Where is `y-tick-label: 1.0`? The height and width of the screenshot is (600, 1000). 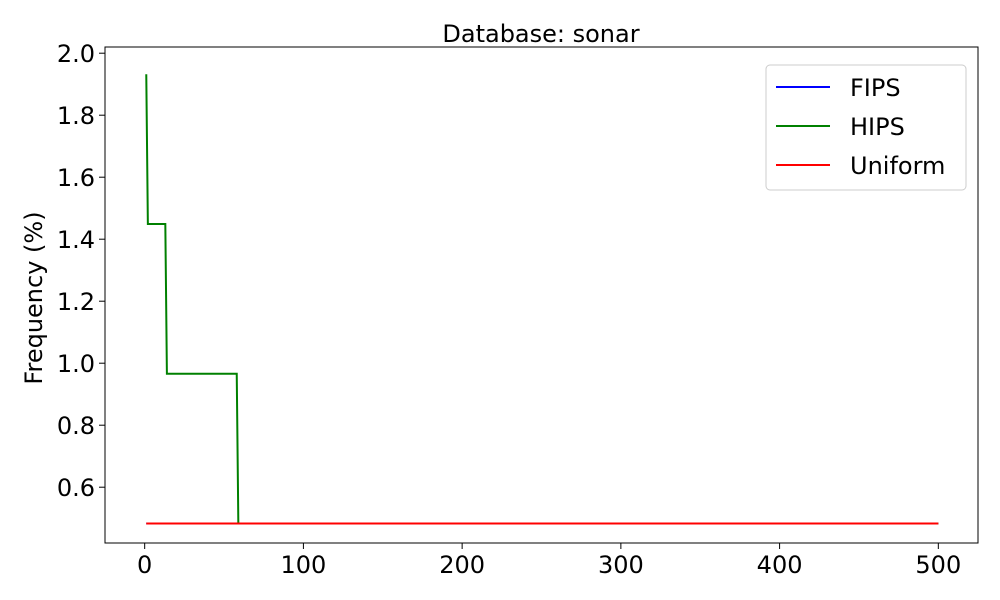
y-tick-label: 1.0 is located at coordinates (76, 364).